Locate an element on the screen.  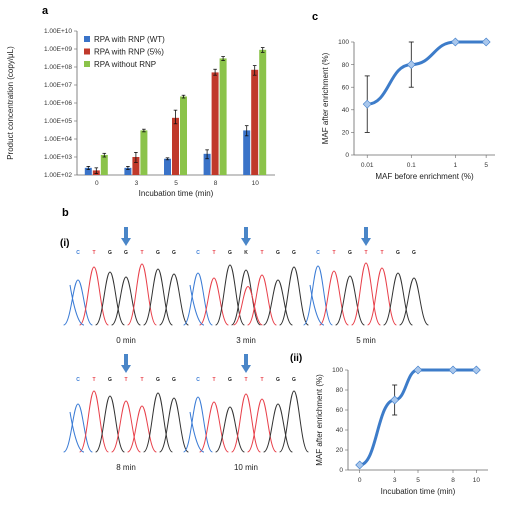
x-tick-label-a: 8 is located at coordinates (216, 183).